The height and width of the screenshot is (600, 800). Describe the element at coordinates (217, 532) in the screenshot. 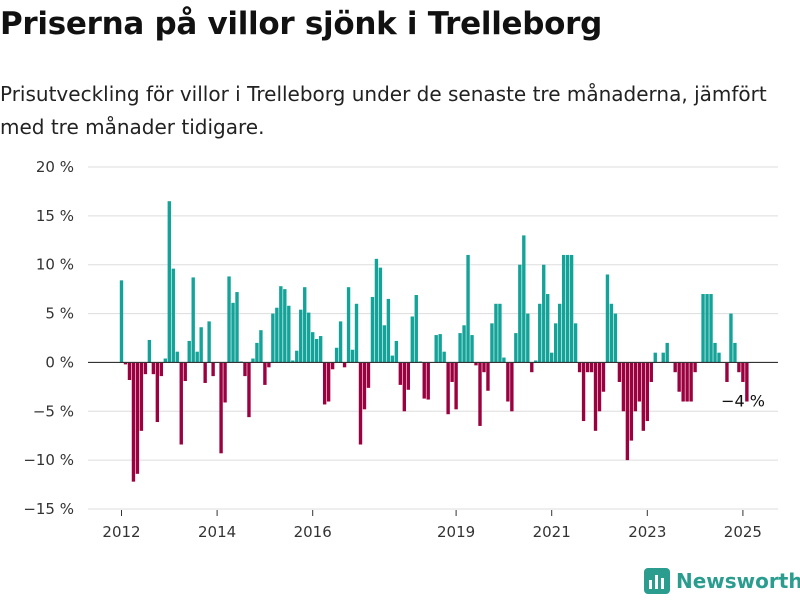

I see `x-tick-label: 2014` at that location.